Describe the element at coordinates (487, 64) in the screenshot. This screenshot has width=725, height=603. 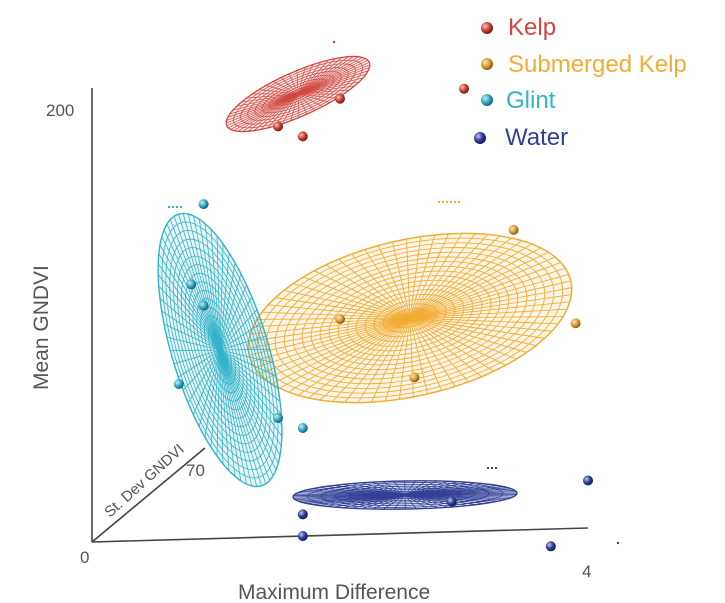
I see `legend-marker-submerged-kelp` at that location.